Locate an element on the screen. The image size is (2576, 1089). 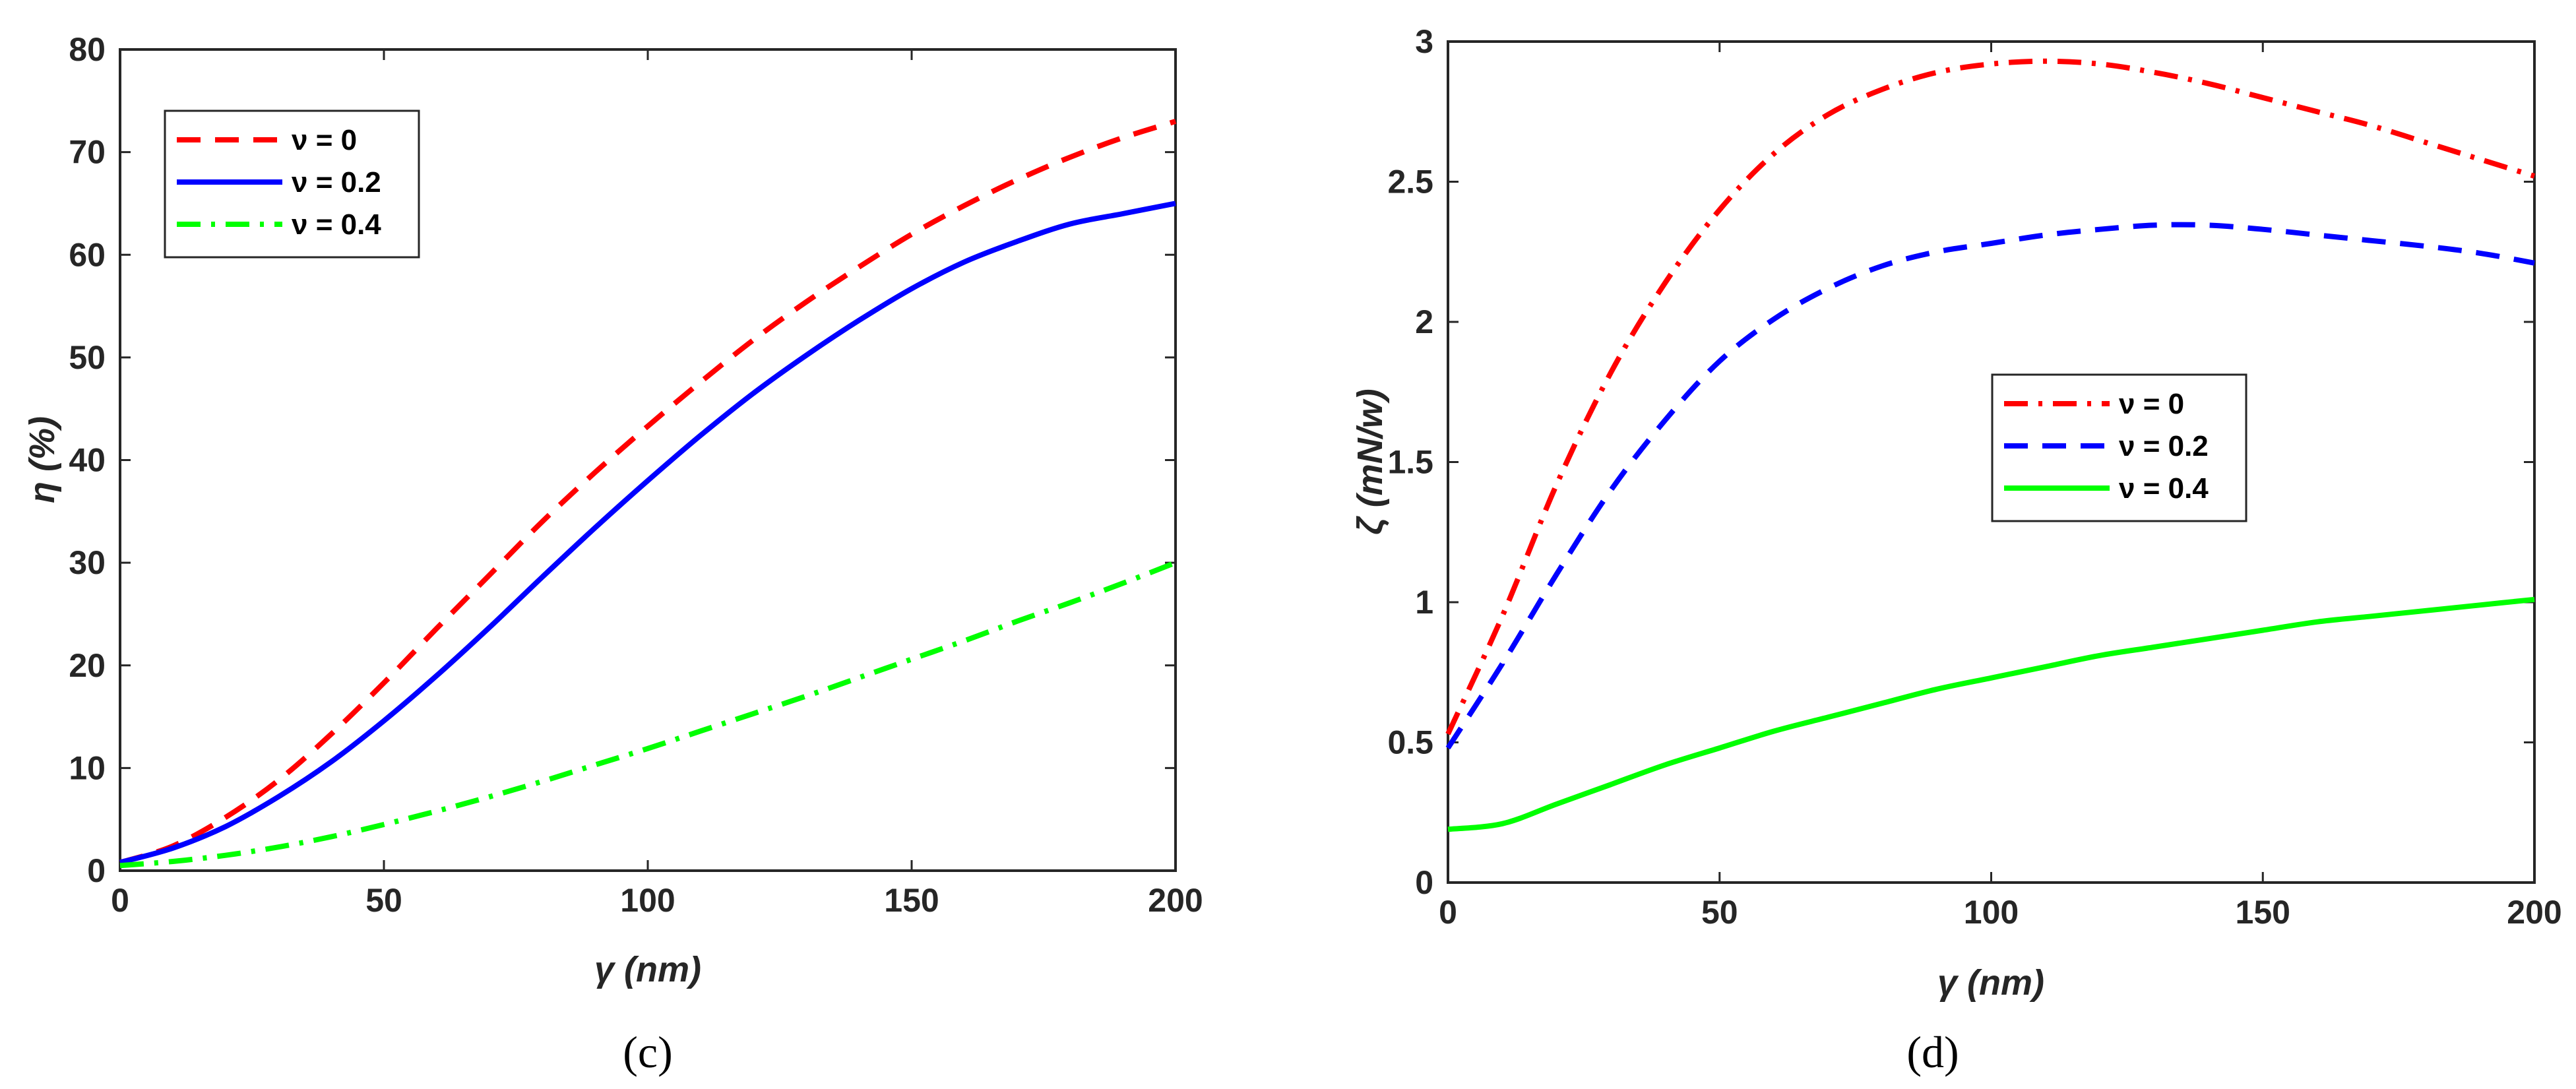
panel-d-ytick-label: 1.5 is located at coordinates (1410, 463).